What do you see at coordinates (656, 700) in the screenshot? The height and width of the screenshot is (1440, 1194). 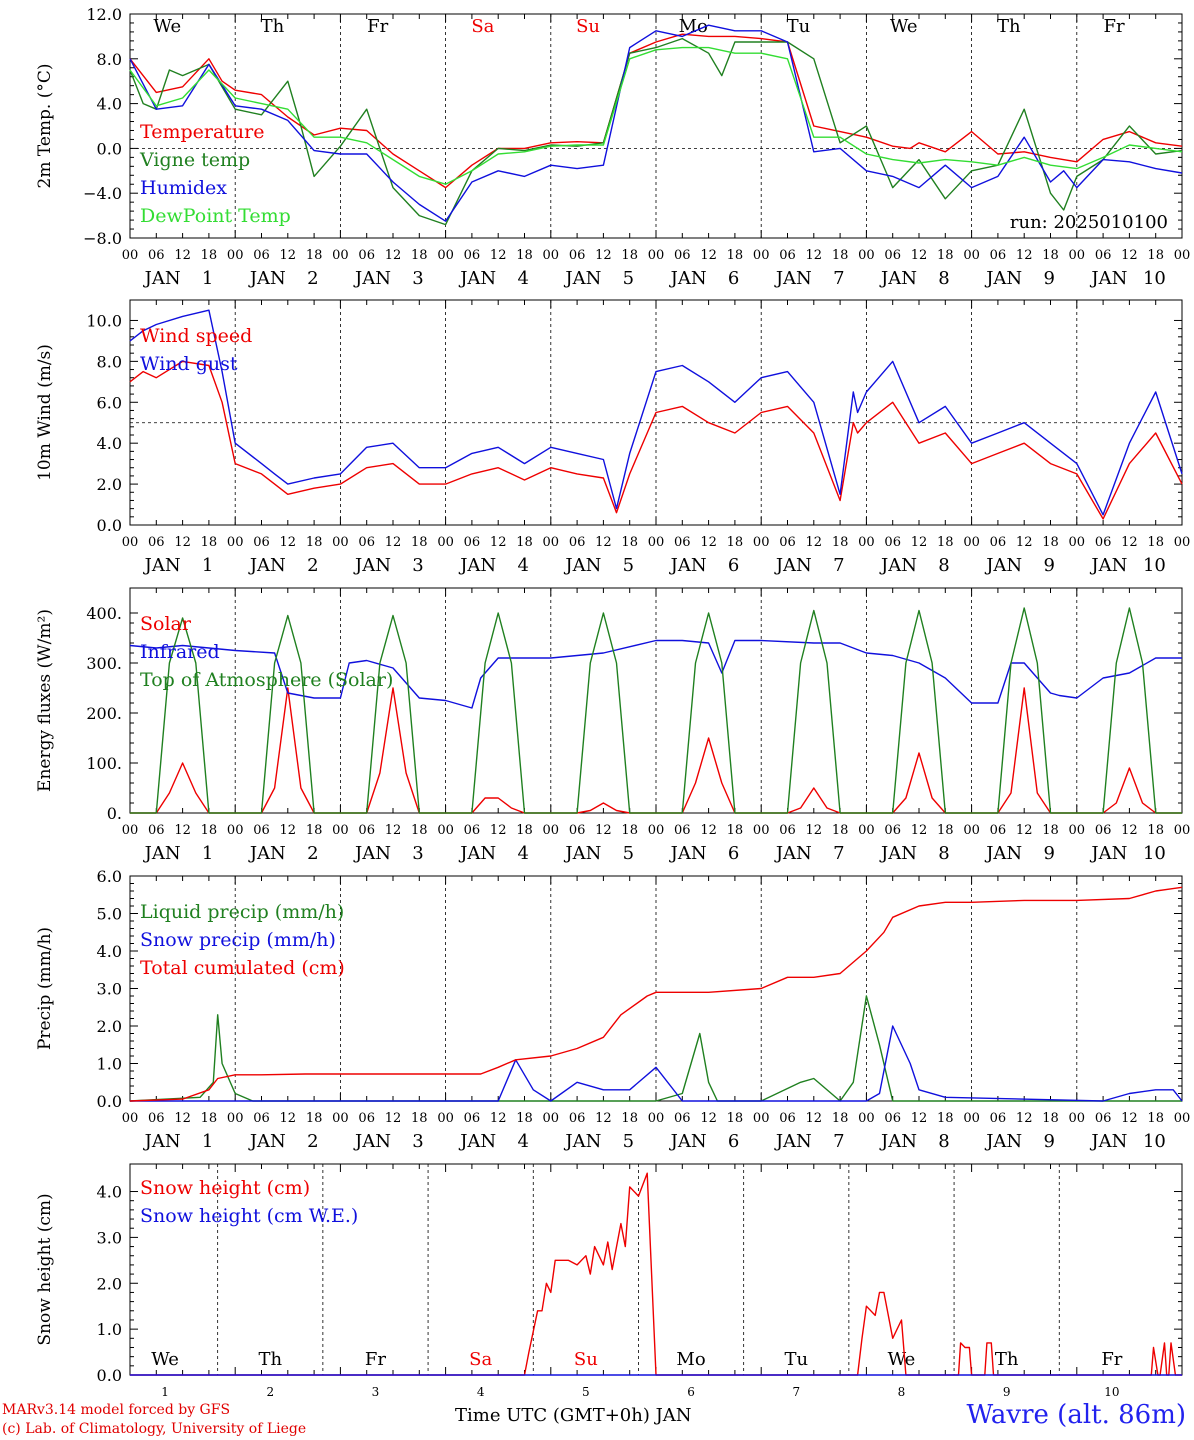 I see `plot-frame` at bounding box center [656, 700].